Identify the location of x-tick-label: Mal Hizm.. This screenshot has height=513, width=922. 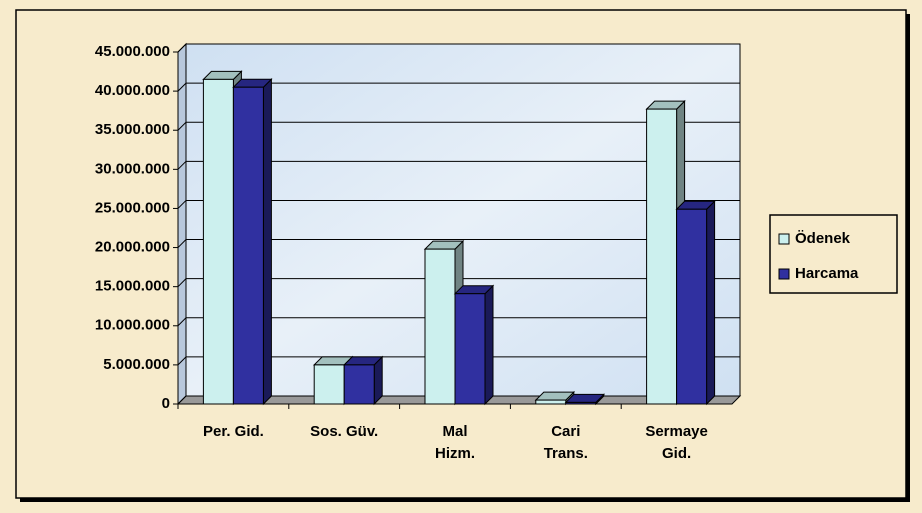
(455, 442).